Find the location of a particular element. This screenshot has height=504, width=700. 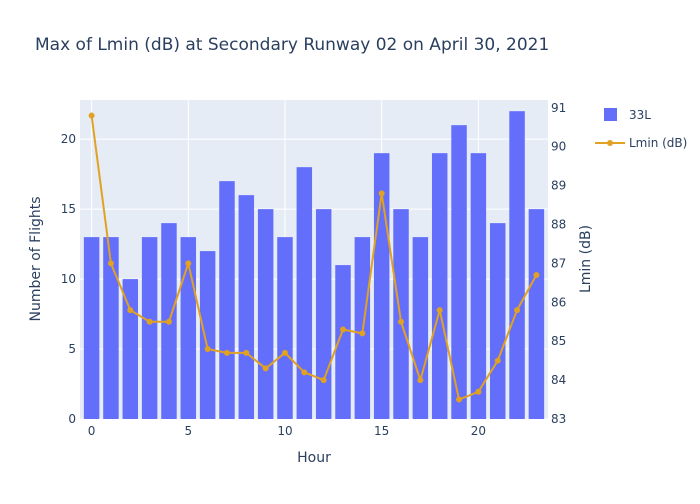

y-left-tick-label: 0 is located at coordinates (72, 419).